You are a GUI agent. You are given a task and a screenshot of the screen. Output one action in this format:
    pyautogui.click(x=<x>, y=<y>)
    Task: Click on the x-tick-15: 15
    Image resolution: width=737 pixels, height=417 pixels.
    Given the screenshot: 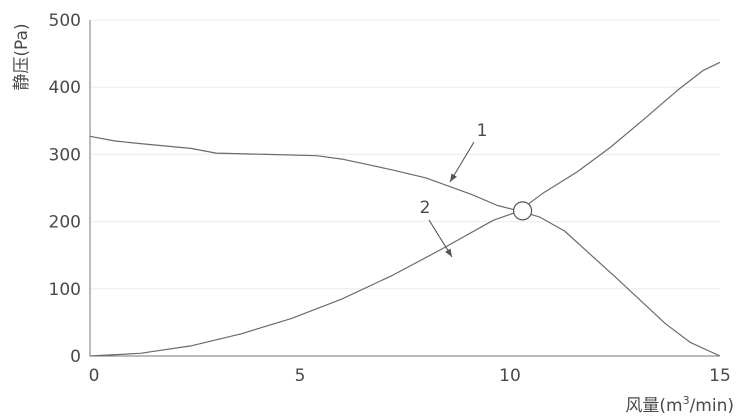 What is the action you would take?
    pyautogui.click(x=720, y=376)
    